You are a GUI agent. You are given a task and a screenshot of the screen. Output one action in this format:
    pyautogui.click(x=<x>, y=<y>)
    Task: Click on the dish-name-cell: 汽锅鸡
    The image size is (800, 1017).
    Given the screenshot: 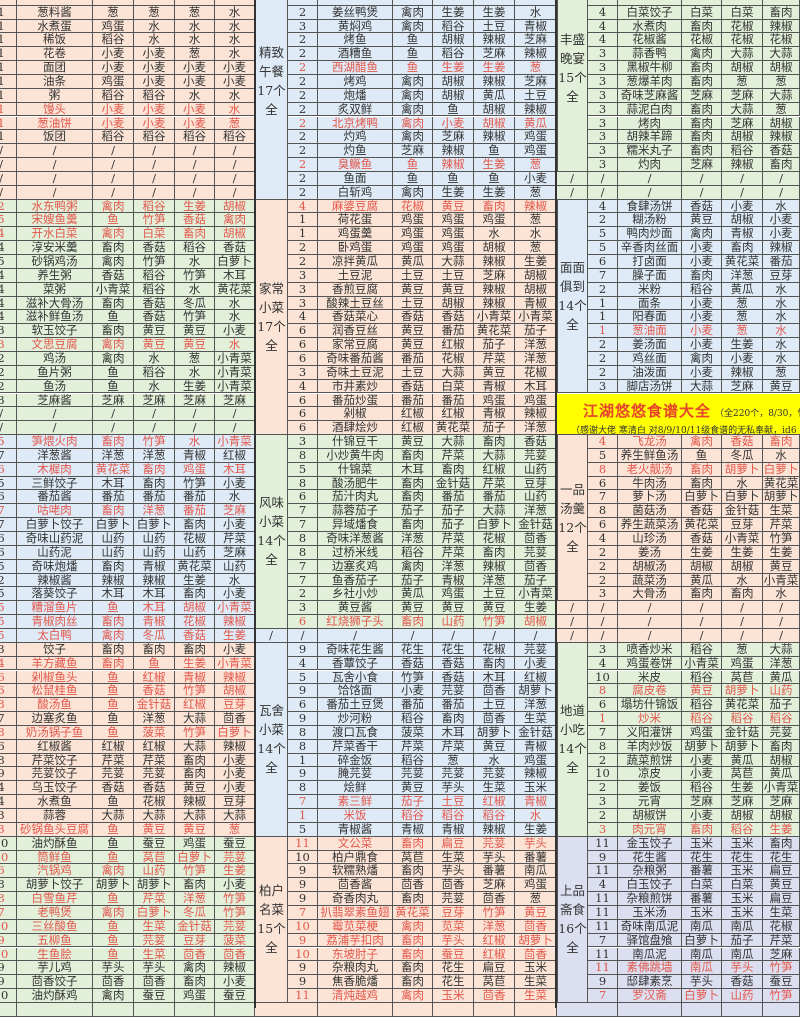 What is the action you would take?
    pyautogui.click(x=55, y=871)
    